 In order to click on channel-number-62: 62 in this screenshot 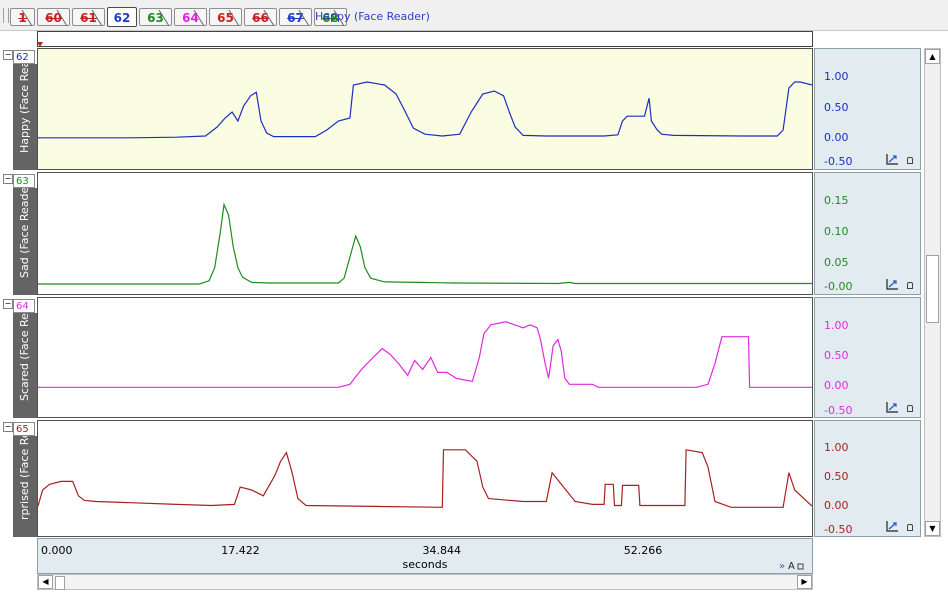, I will do `click(24, 57)`.